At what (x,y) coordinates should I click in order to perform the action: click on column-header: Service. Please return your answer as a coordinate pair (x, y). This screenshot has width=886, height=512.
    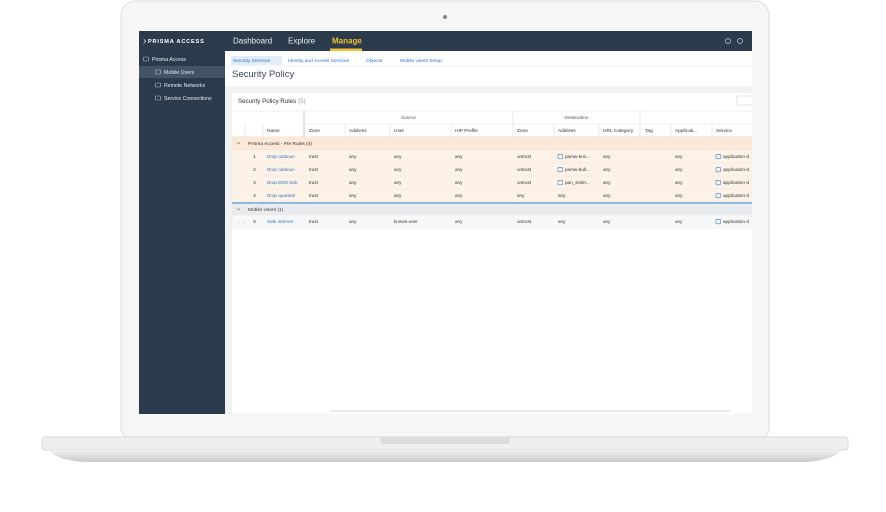
    Looking at the image, I should click on (724, 131).